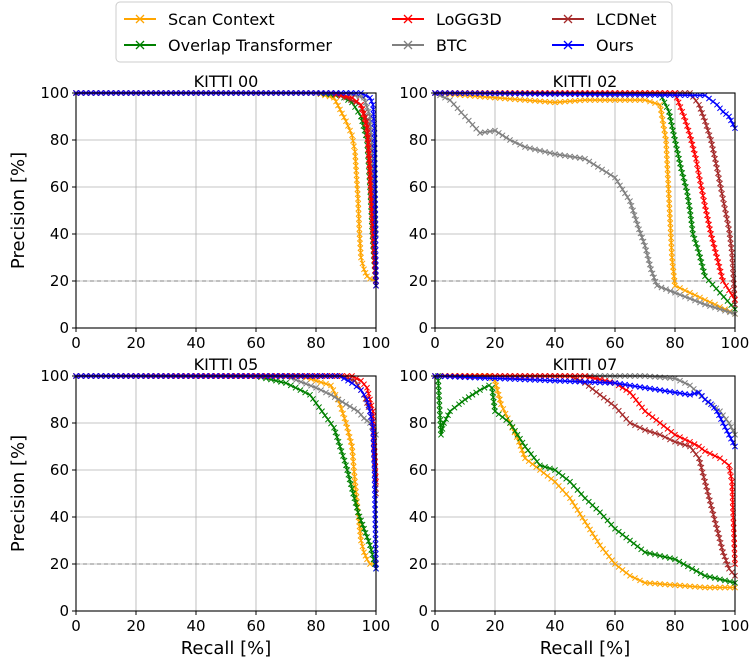 This screenshot has width=756, height=663. What do you see at coordinates (447, 19) in the screenshot?
I see `legend-entry-logg3d: LoGG3D` at bounding box center [447, 19].